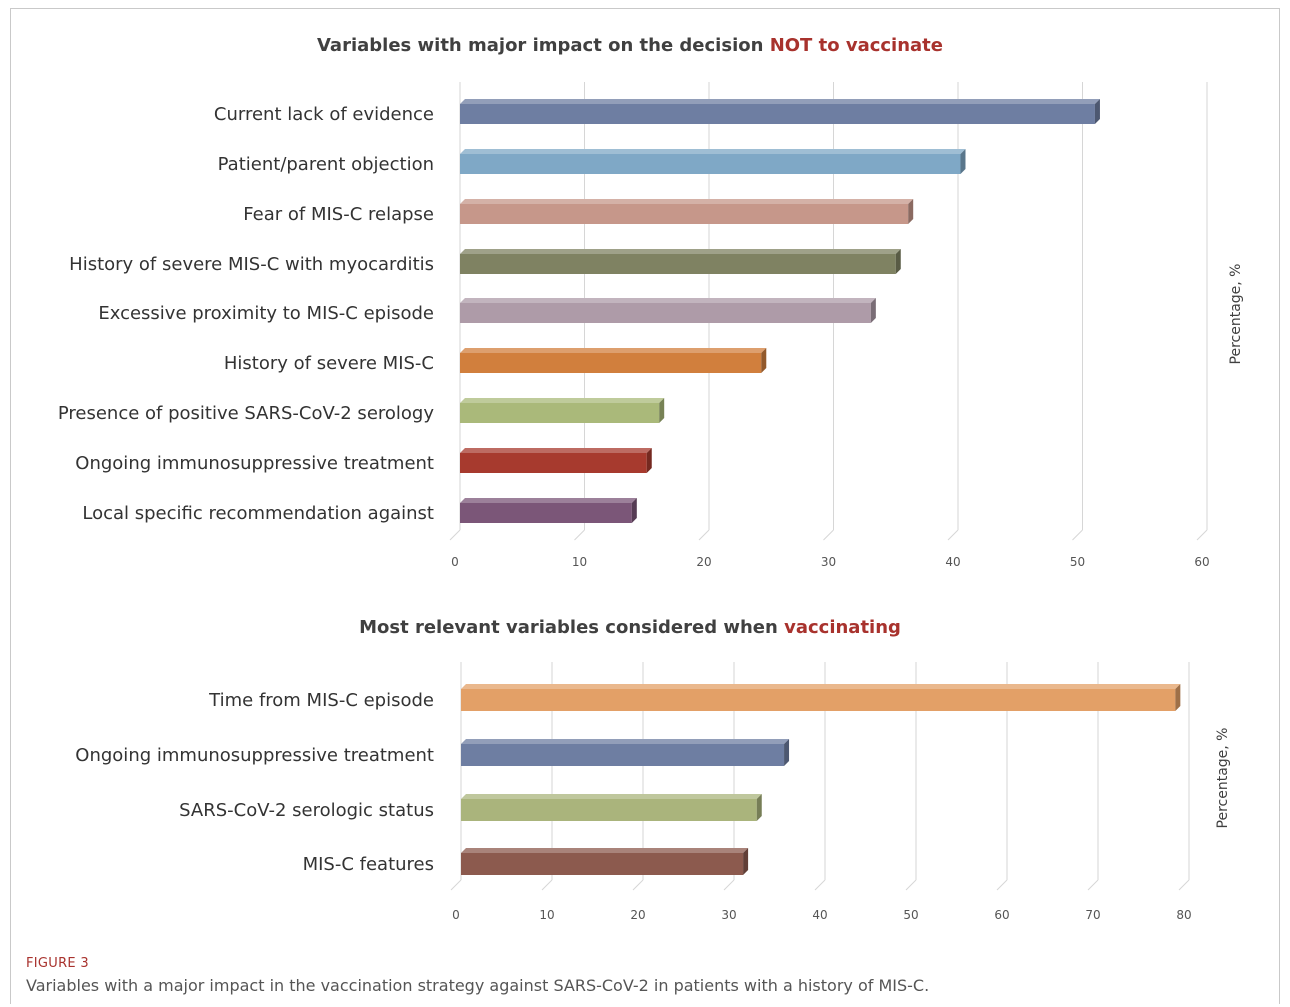 This screenshot has width=1290, height=1007. What do you see at coordinates (326, 164) in the screenshot?
I see `category-label: Patient/parent objection` at bounding box center [326, 164].